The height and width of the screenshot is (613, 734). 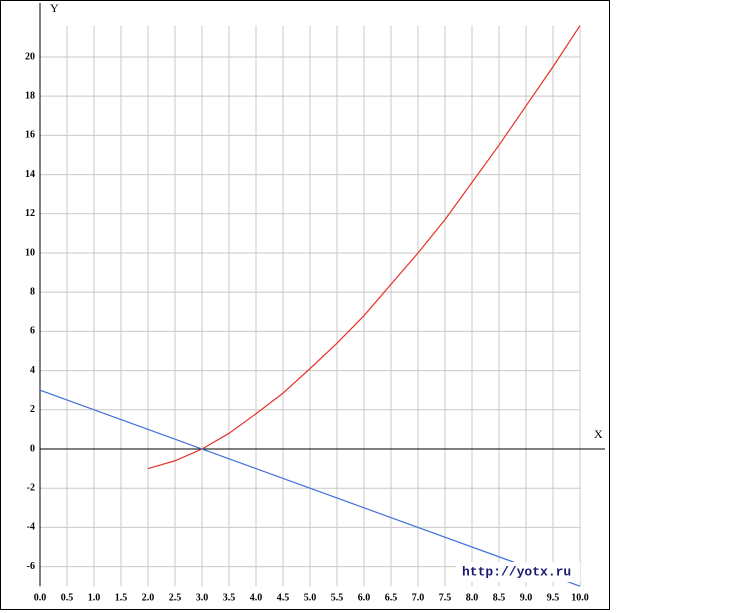 I want to click on y-tick-label: 0, so click(x=32, y=448).